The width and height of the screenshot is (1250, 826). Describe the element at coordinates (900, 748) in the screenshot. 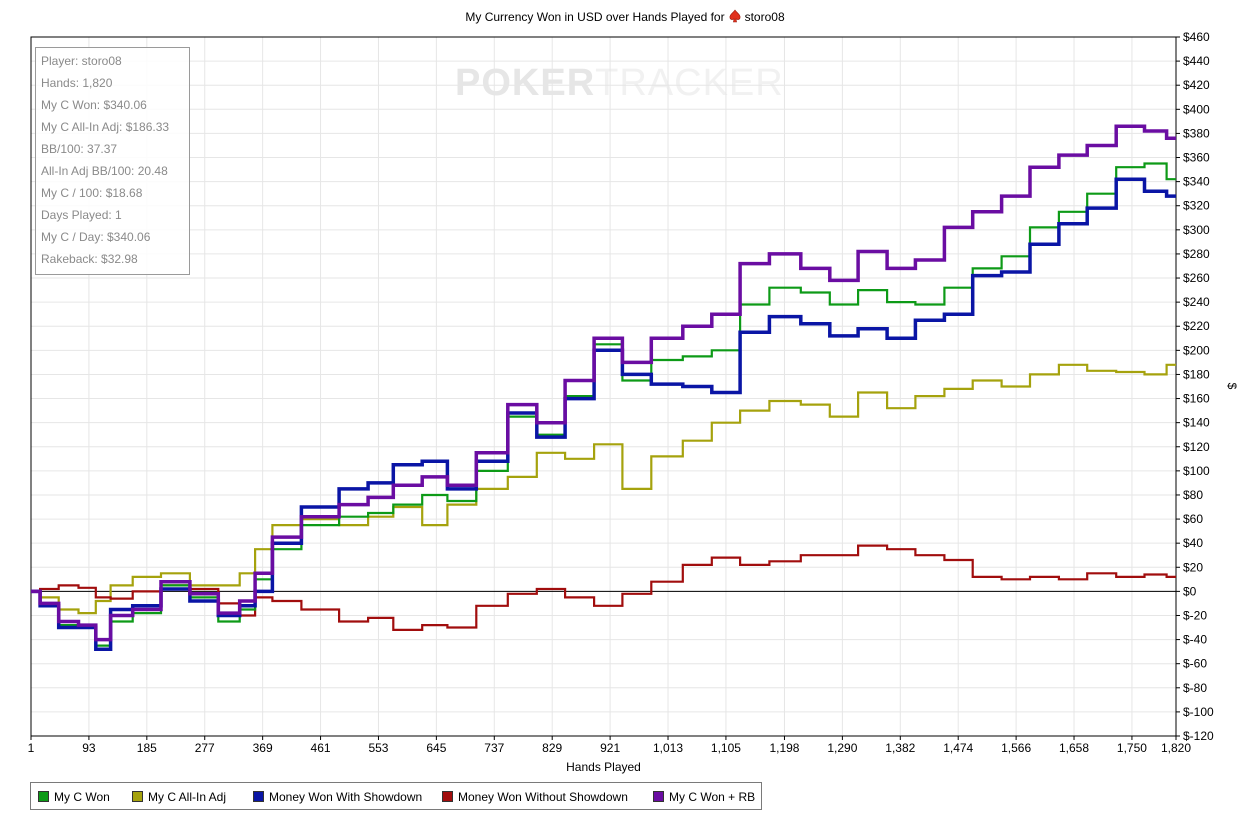

I see `x-tick-label: 1,382` at that location.